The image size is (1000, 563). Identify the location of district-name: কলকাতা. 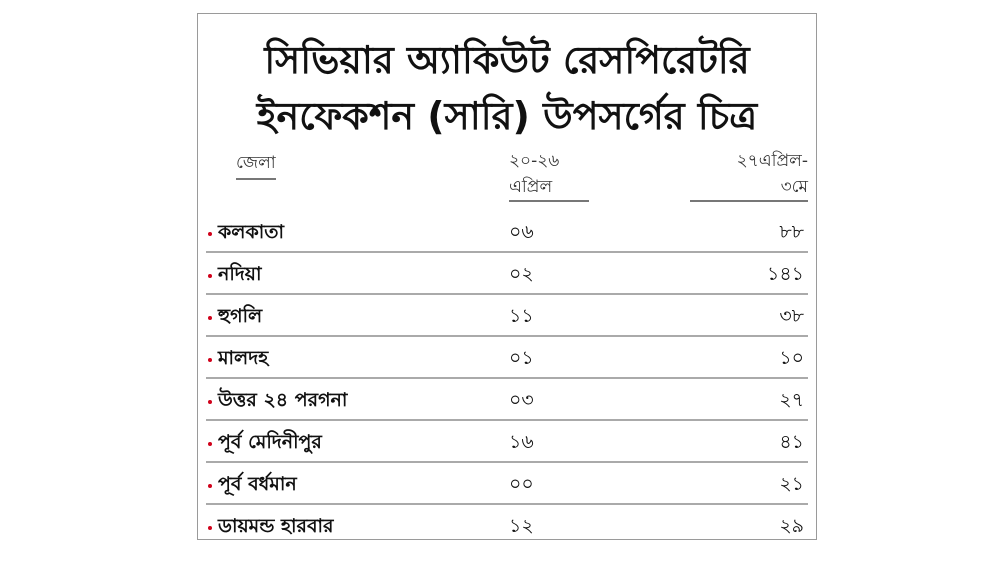
(251, 232).